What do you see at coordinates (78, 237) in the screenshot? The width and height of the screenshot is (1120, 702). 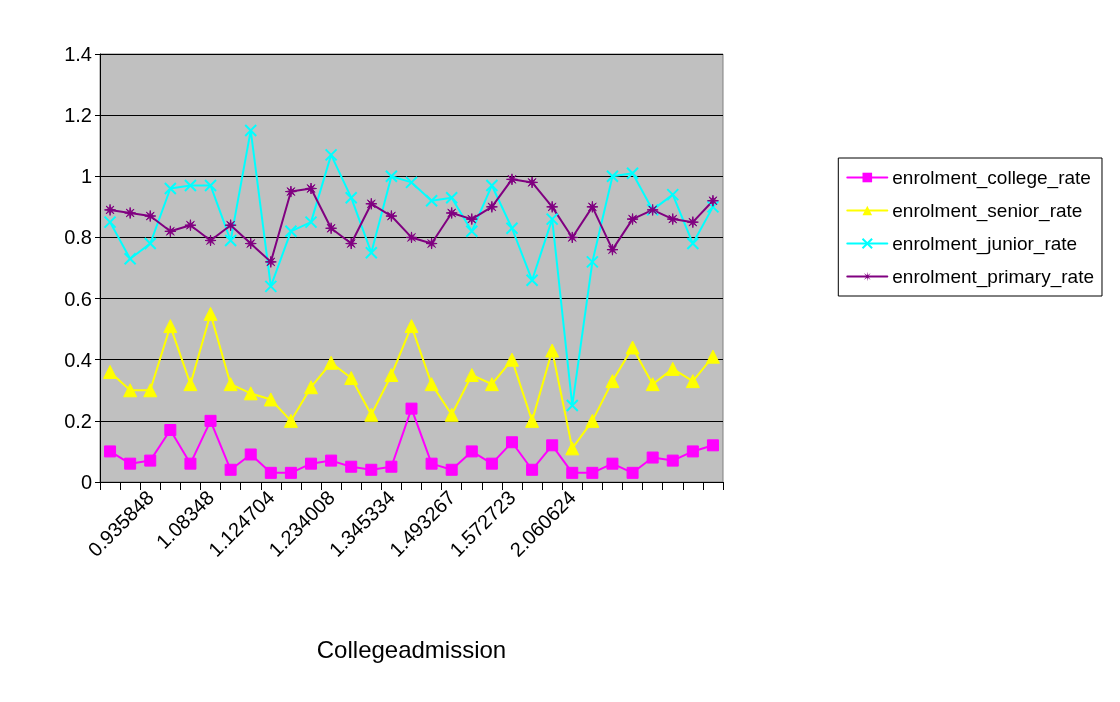 I see `y-tick-label: 0.8` at bounding box center [78, 237].